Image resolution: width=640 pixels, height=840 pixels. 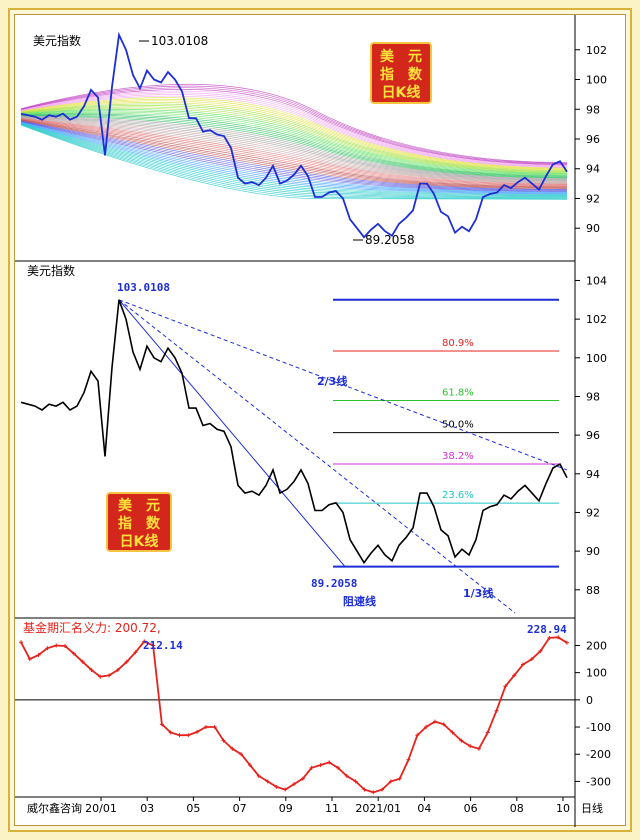 I want to click on x-tick-label: 2021/01, so click(x=378, y=808).